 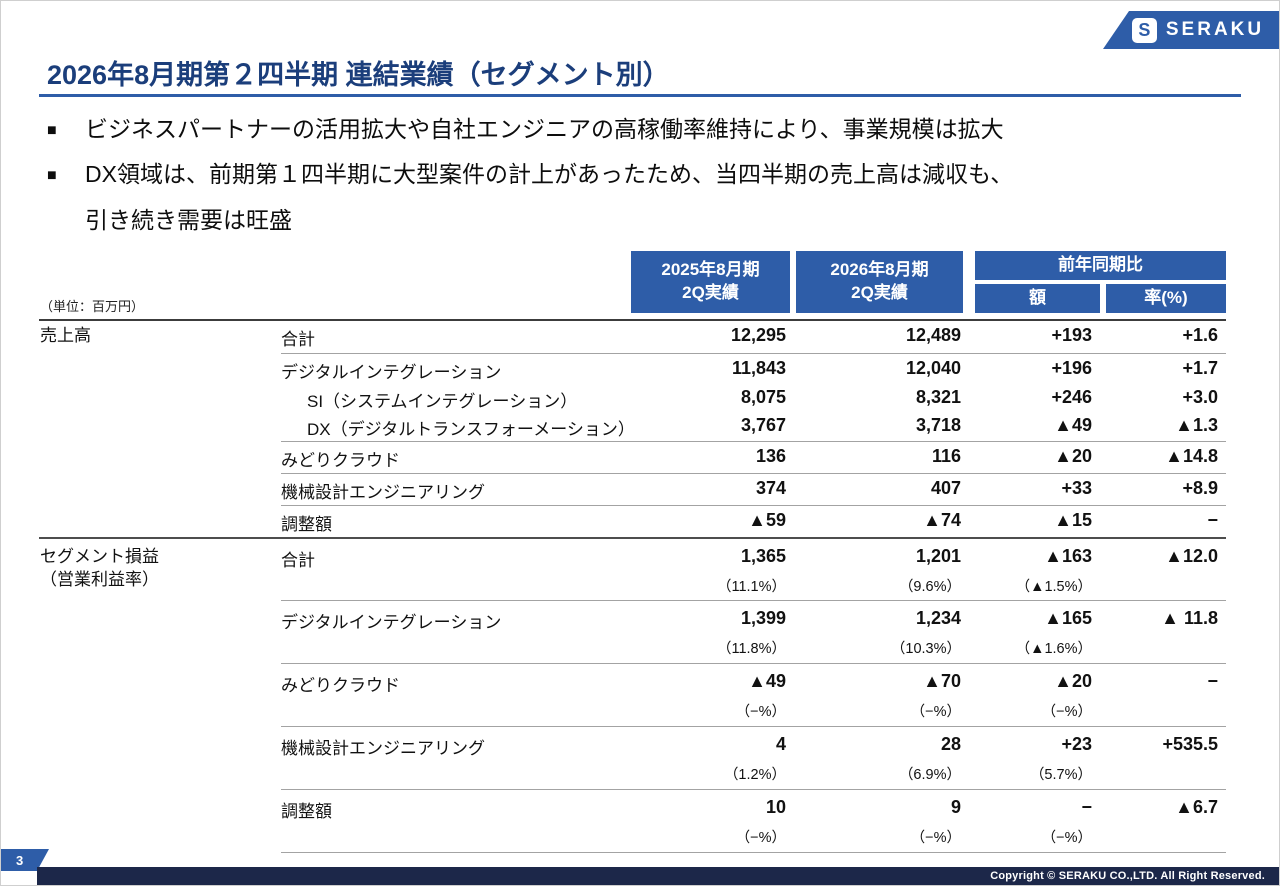 I want to click on value-number: 12,295, so click(x=758, y=335).